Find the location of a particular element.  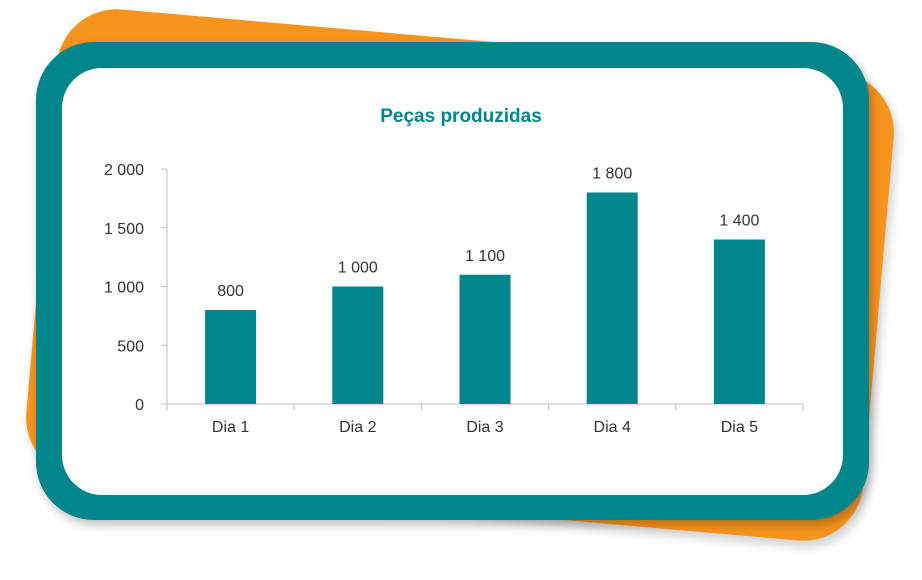

data-label: 800 is located at coordinates (230, 291).